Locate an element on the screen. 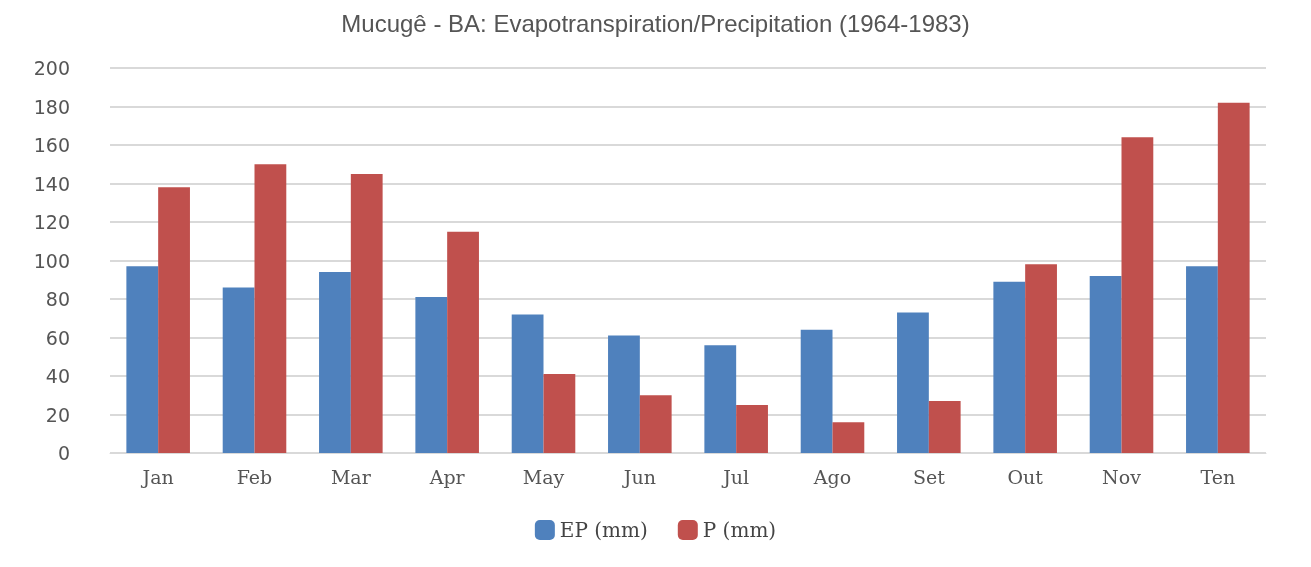 The image size is (1311, 567). x-tick-label: Set is located at coordinates (929, 476).